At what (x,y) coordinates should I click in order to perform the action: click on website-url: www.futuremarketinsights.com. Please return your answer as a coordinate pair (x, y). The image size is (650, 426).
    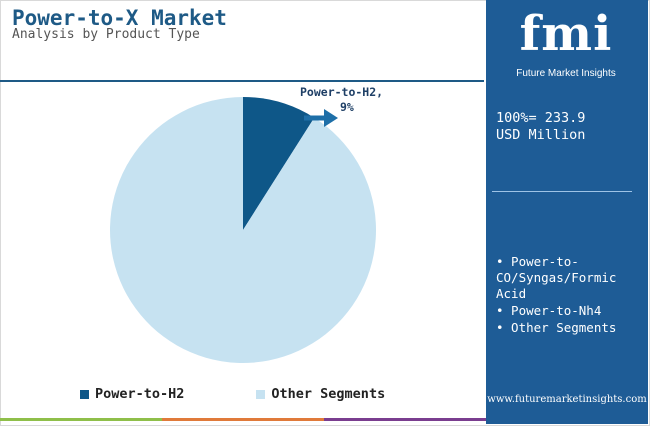
    Looking at the image, I should click on (567, 399).